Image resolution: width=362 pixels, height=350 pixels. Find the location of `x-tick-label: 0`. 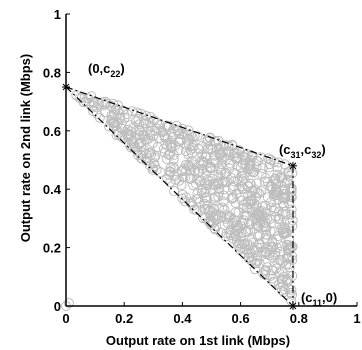

x-tick-label: 0 is located at coordinates (65, 318).